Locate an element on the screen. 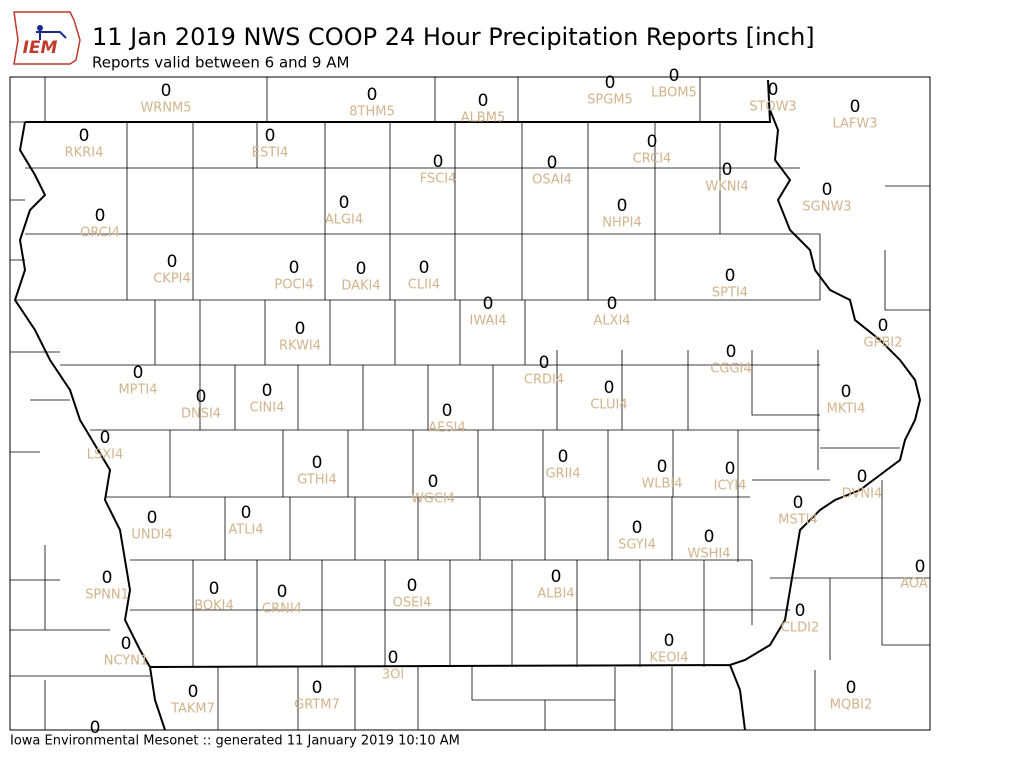 This screenshot has width=1024, height=768. station-id: POCI4 is located at coordinates (293, 285).